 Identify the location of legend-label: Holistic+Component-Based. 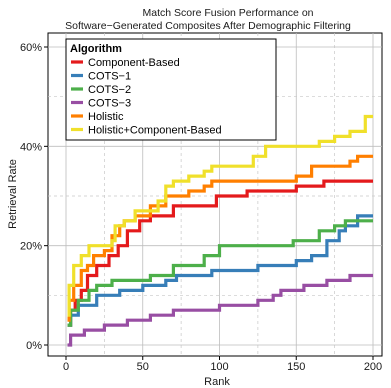
(155, 131).